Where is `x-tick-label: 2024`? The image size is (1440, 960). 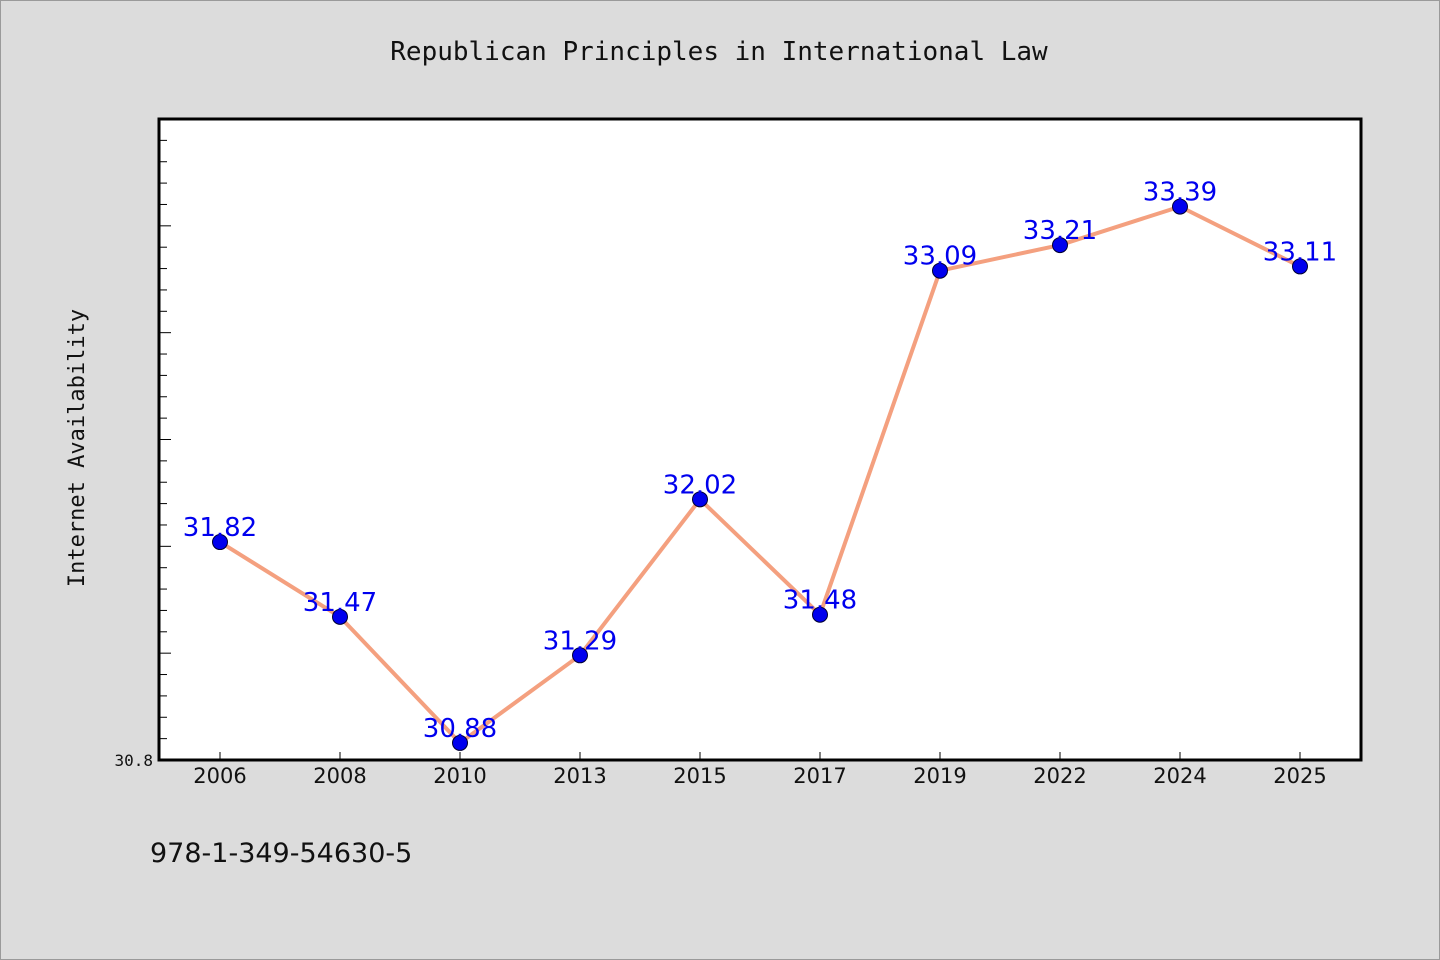
x-tick-label: 2024 is located at coordinates (1179, 776).